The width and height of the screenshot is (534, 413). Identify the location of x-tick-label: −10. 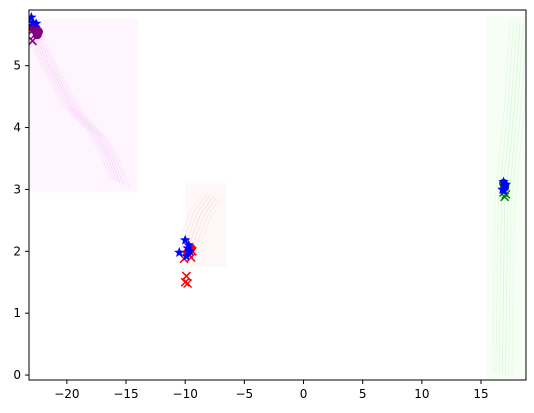
(185, 394).